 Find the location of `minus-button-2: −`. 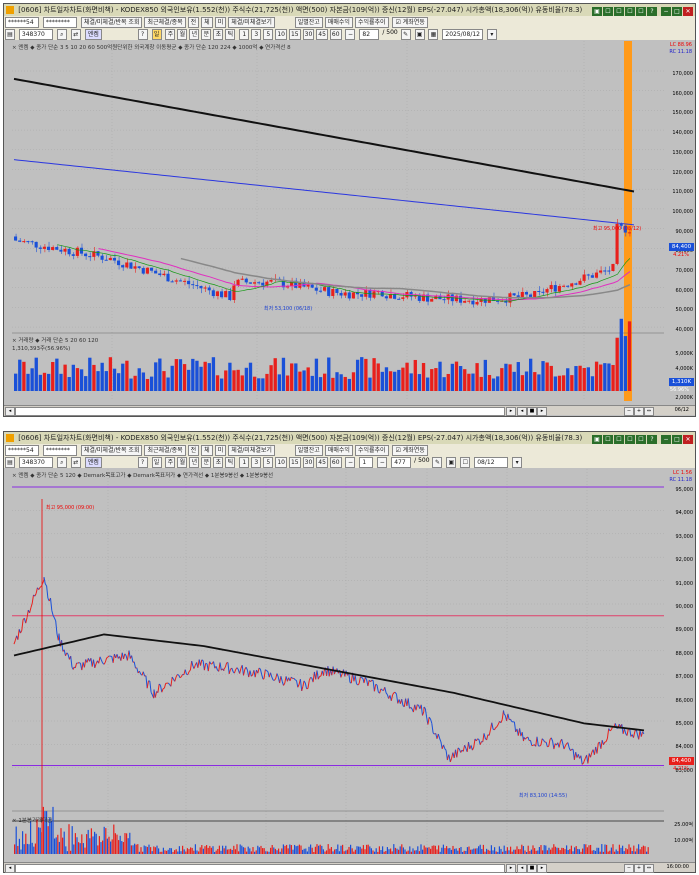

minus-button-2: − is located at coordinates (382, 462).